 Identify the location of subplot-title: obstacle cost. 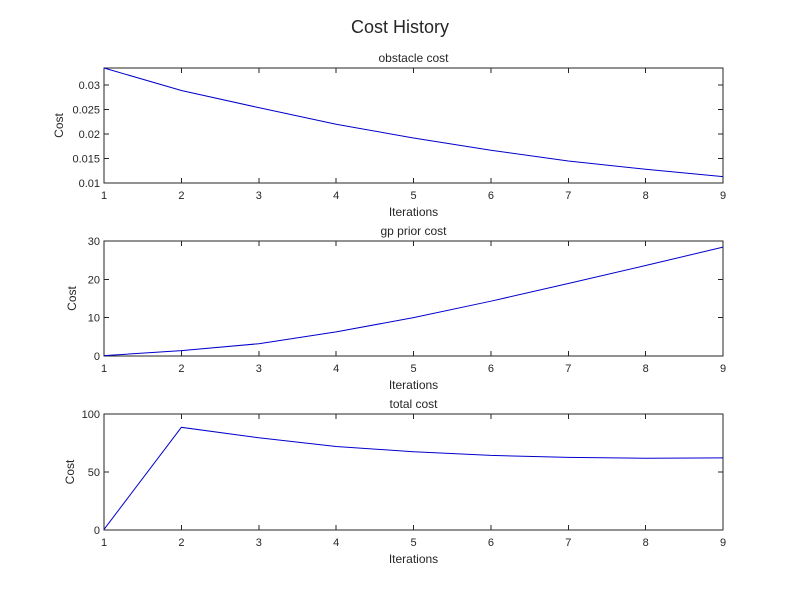
(413, 58).